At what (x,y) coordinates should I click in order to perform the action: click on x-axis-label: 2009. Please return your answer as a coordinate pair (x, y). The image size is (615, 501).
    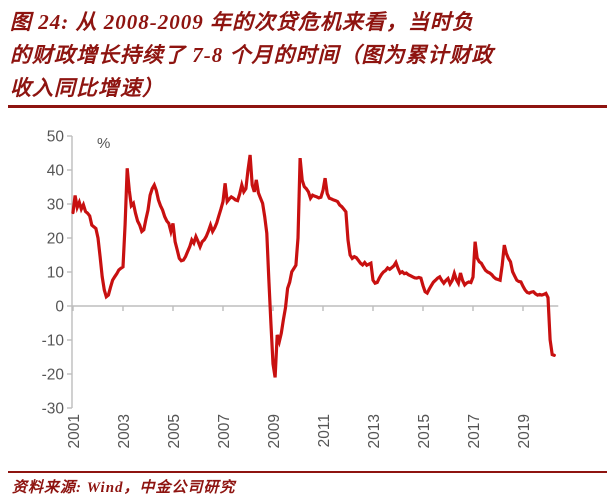
    Looking at the image, I should click on (274, 431).